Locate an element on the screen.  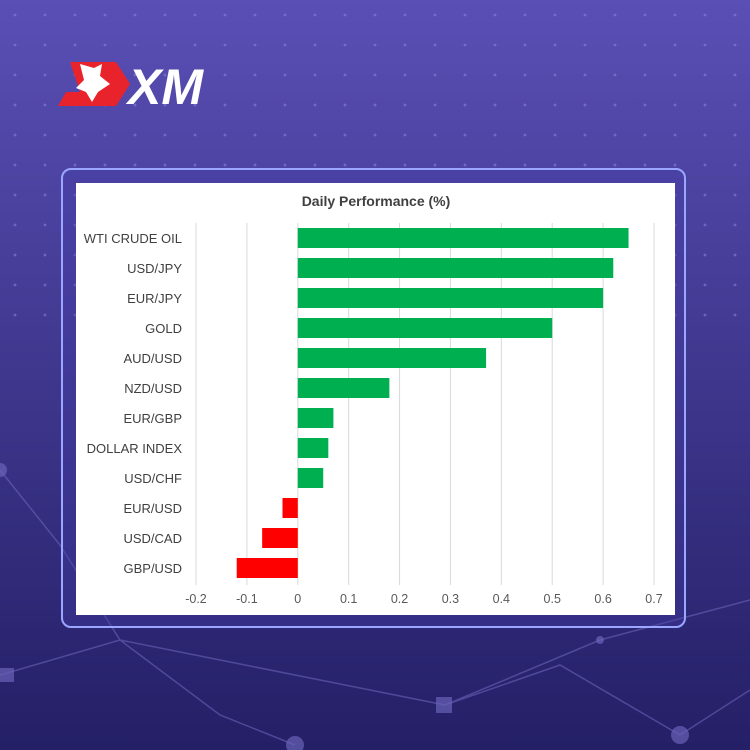
x-tick-label: 0.1 is located at coordinates (348, 599).